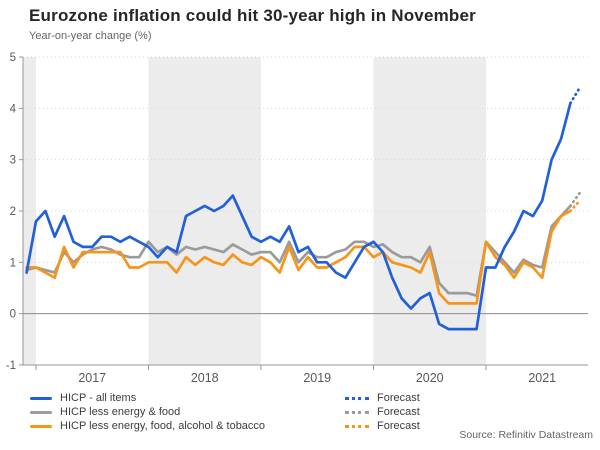 Image resolution: width=600 pixels, height=450 pixels. What do you see at coordinates (90, 36) in the screenshot?
I see `chart-subtitle: Year-on-year change (%)` at bounding box center [90, 36].